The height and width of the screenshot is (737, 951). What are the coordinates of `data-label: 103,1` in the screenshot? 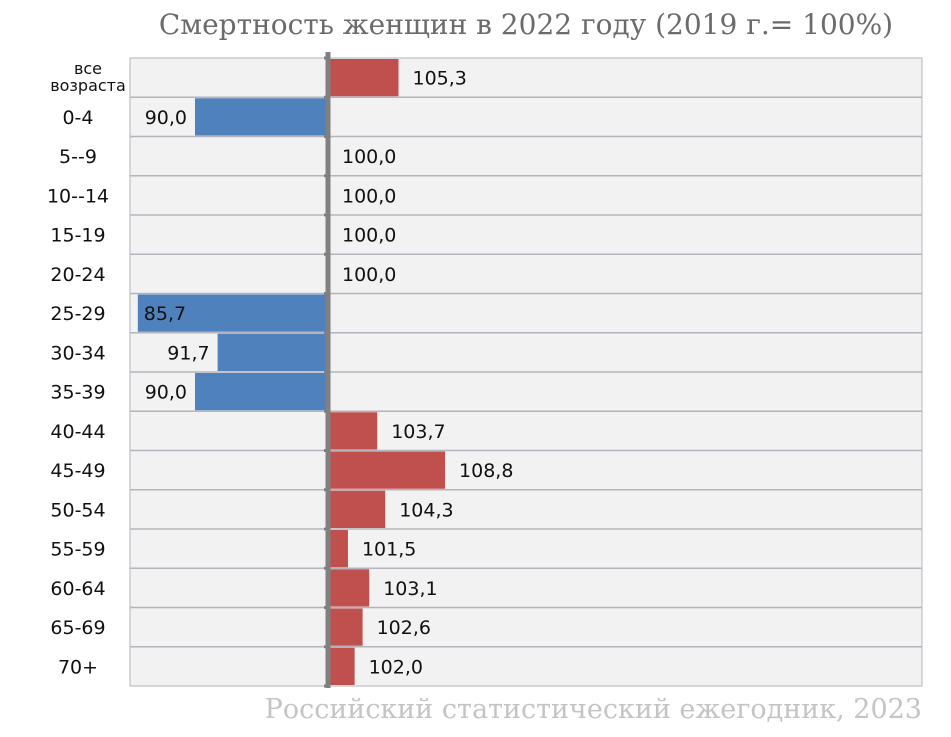 It's located at (410, 589).